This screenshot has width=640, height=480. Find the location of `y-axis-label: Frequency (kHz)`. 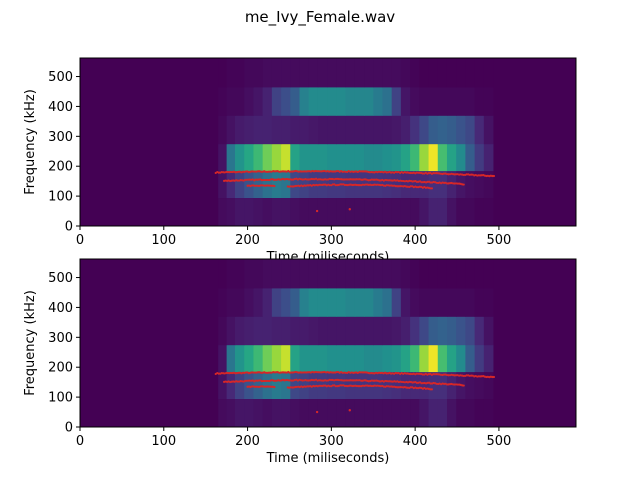

y-axis-label: Frequency (kHz) is located at coordinates (30, 142).